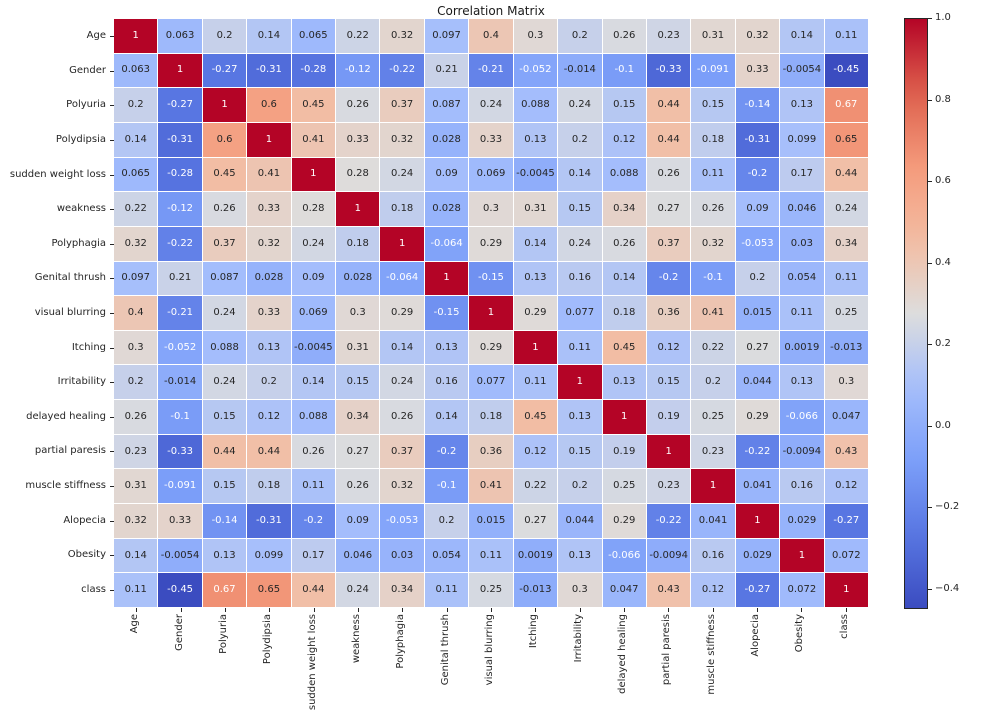 This screenshot has height=724, width=983. I want to click on heatmap-cell: 0.047, so click(846, 417).